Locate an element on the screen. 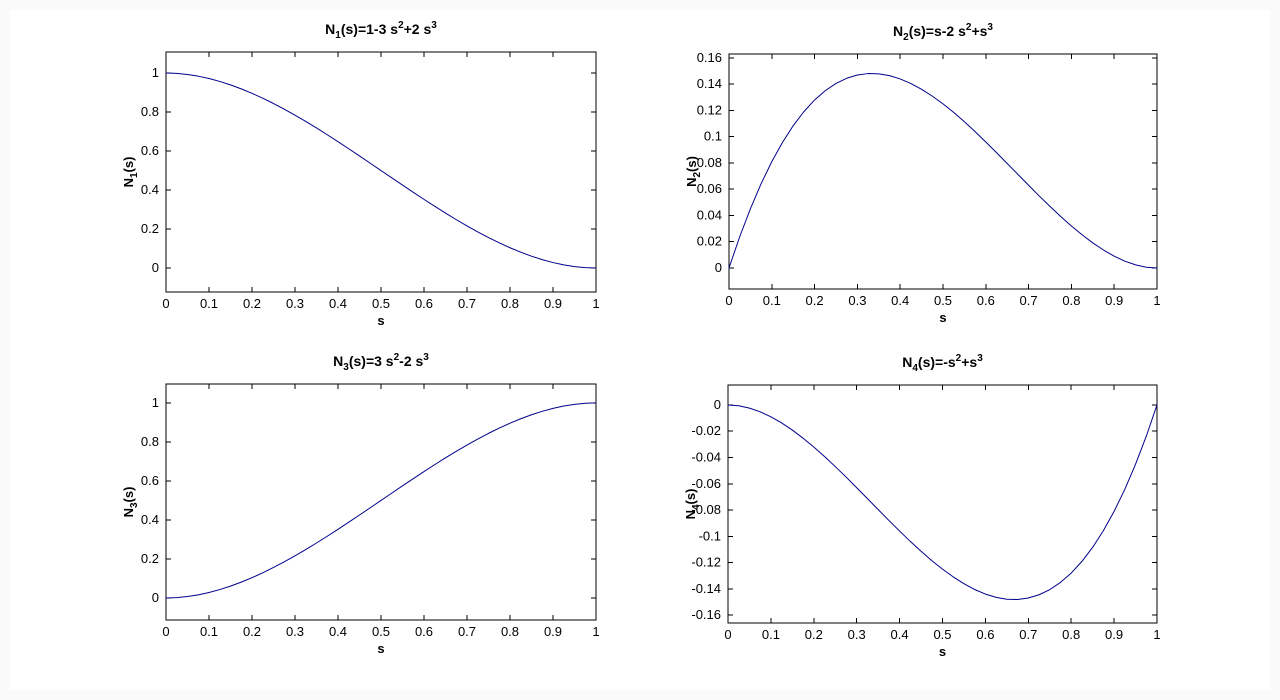  y-axis-label: N2(s) is located at coordinates (693, 171).